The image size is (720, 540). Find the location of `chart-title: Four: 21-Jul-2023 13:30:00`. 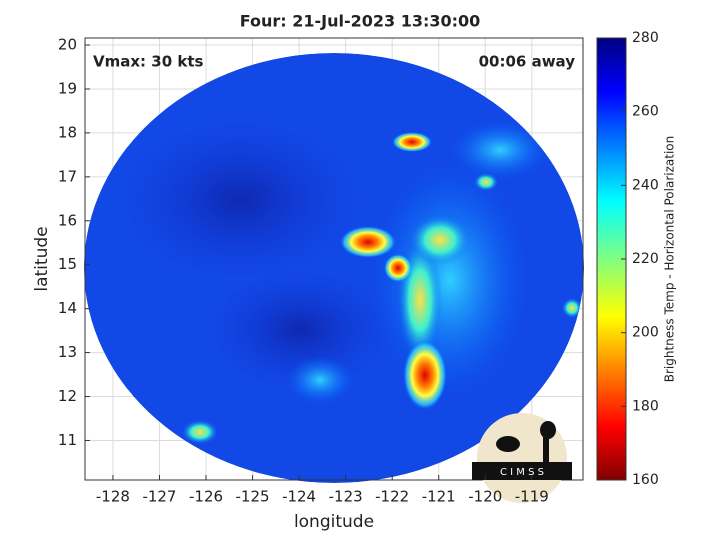

chart-title: Four: 21-Jul-2023 13:30:00 is located at coordinates (360, 21).